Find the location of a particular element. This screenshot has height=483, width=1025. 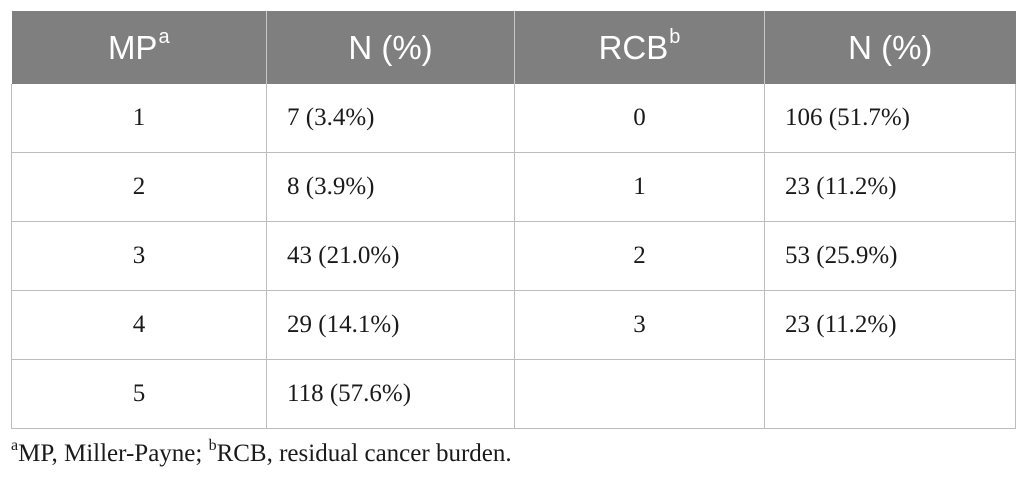

header-rcb-n: N (%) is located at coordinates (890, 47).